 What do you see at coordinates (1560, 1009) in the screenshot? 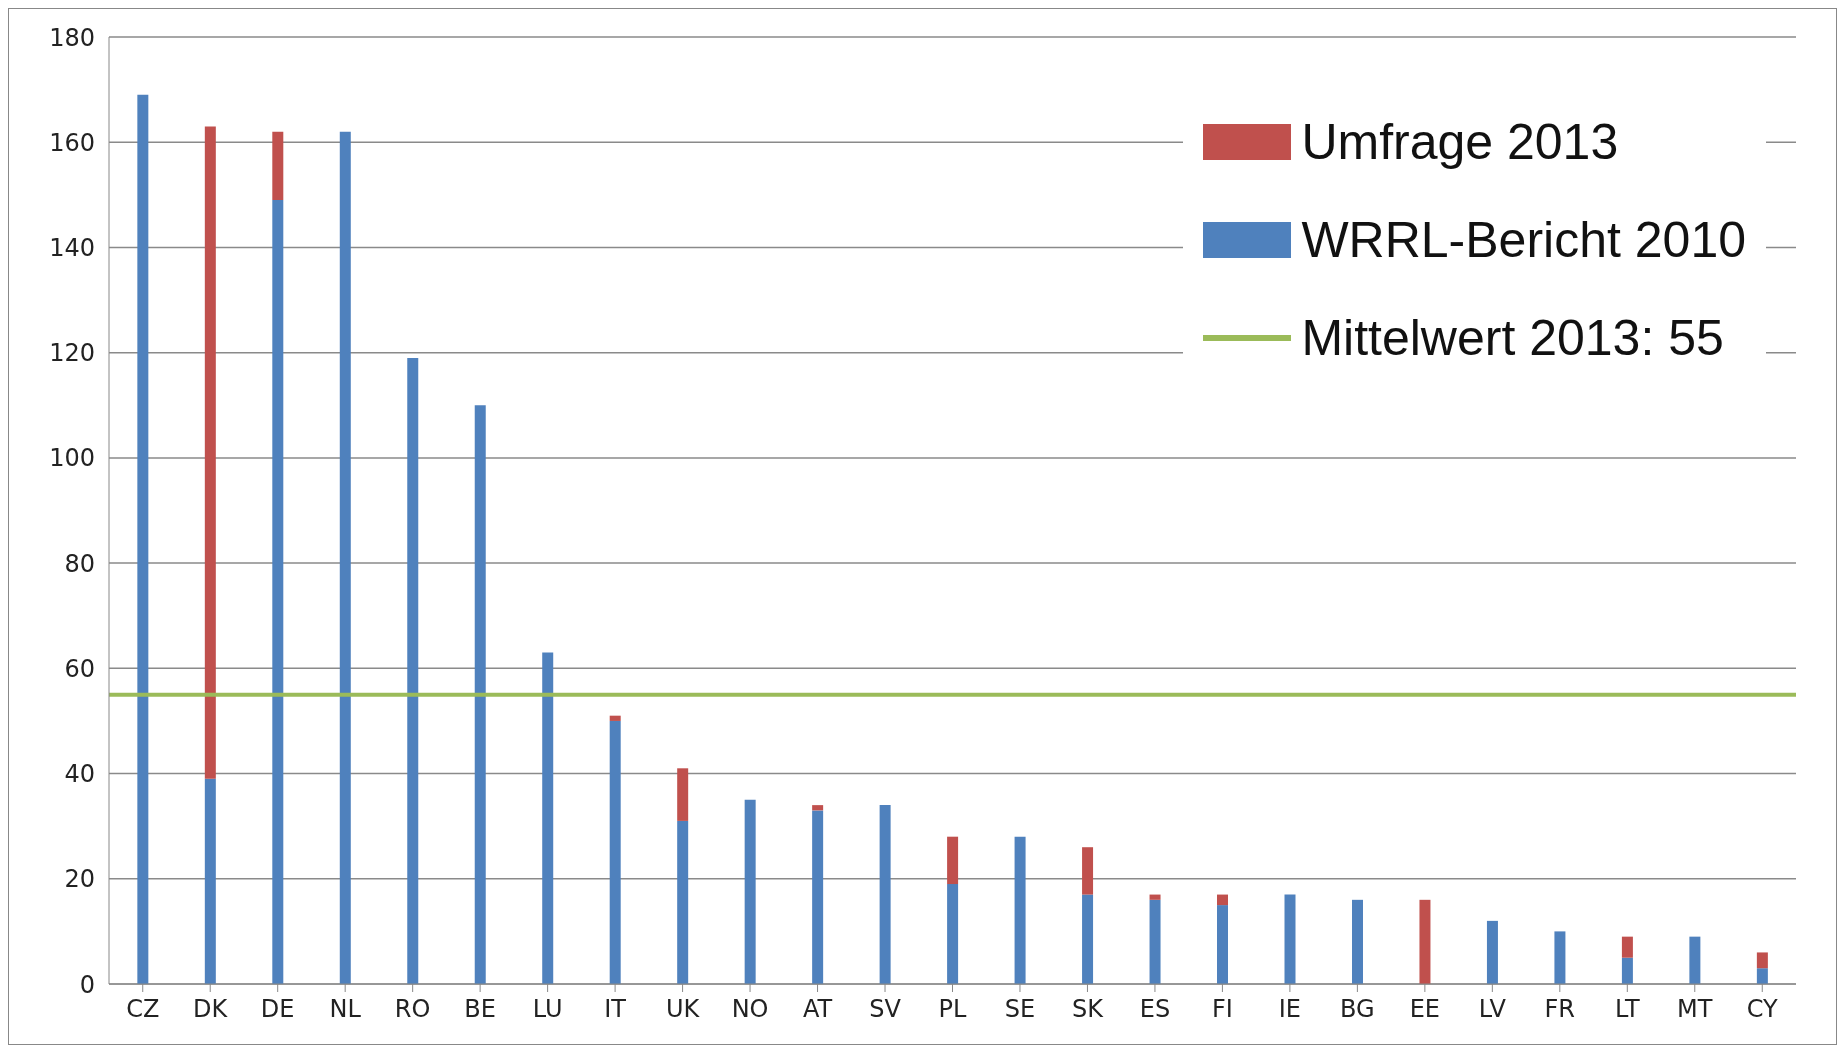
I see `x-tick-label: FR` at bounding box center [1560, 1009].